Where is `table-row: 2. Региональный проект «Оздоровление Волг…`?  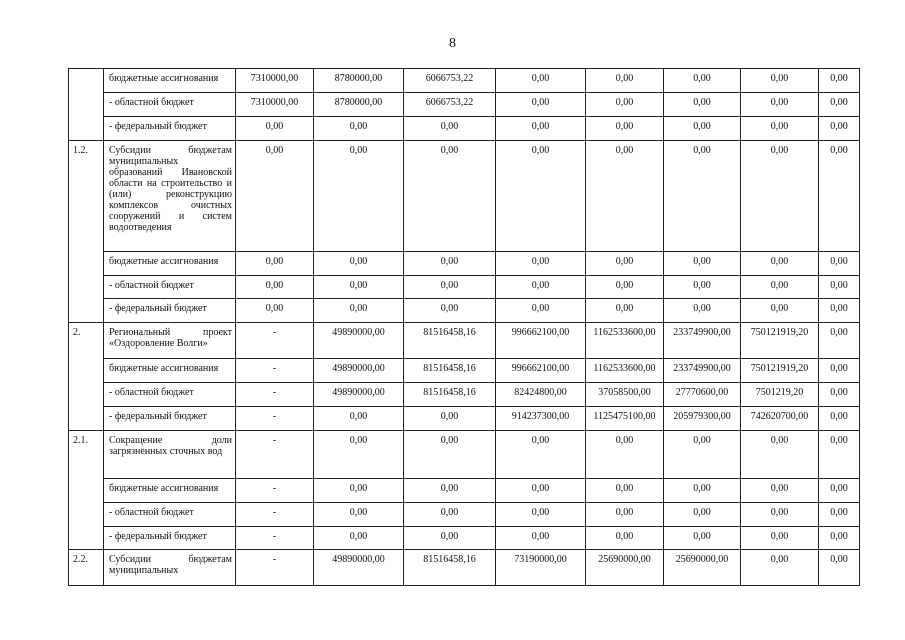 table-row: 2. Региональный проект «Оздоровление Волг… is located at coordinates (464, 376).